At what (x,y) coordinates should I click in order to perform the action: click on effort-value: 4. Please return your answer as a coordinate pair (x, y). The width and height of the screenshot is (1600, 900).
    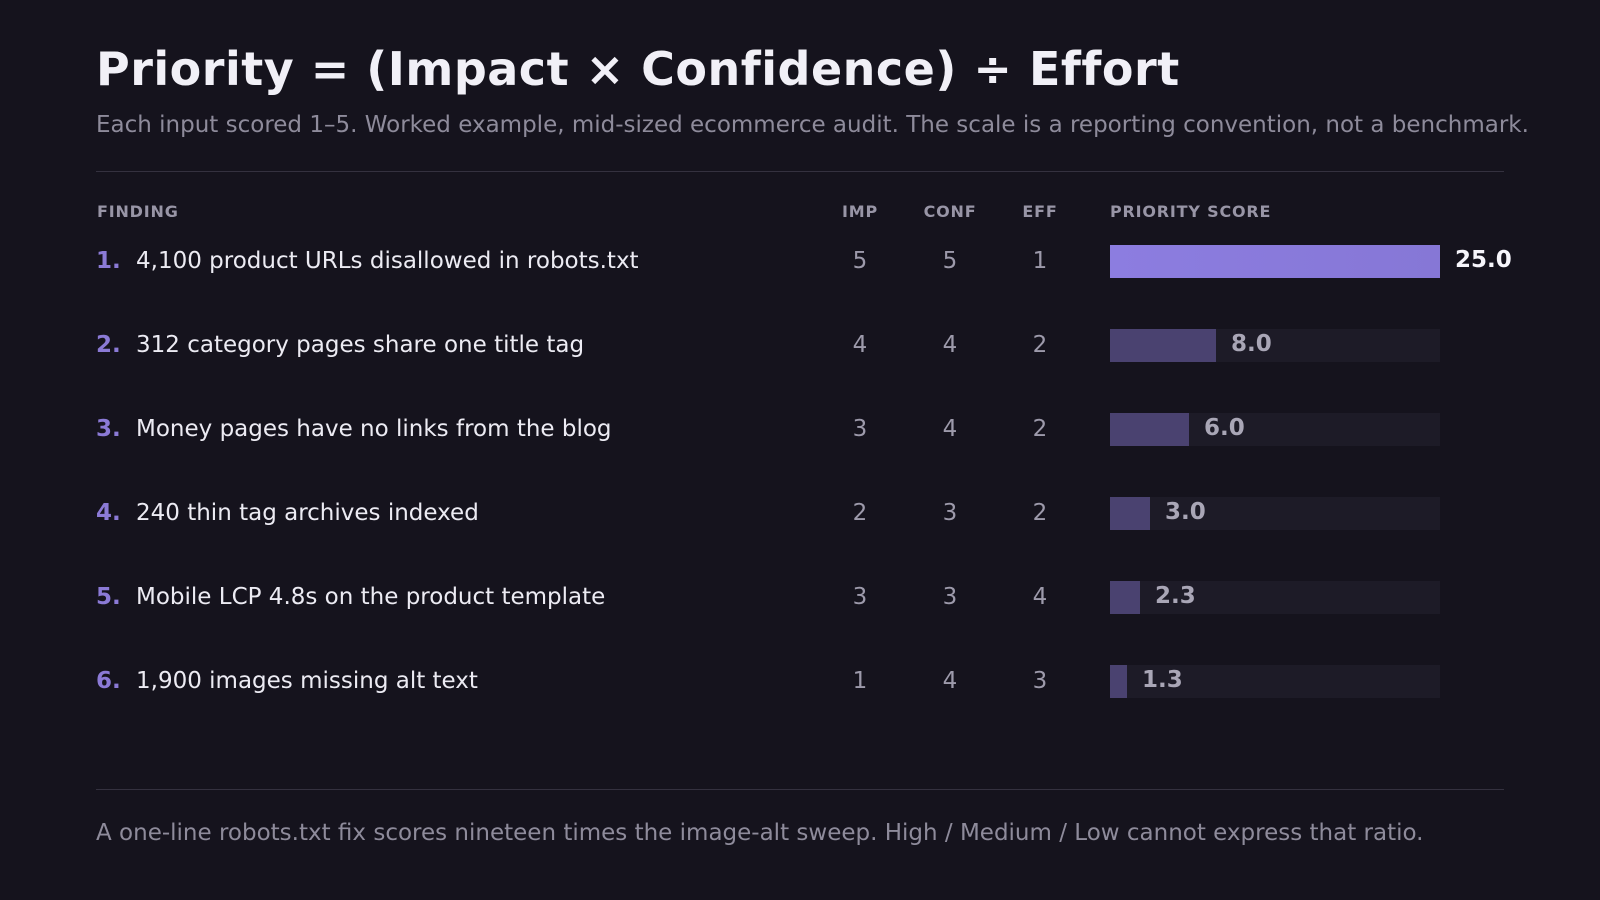
    Looking at the image, I should click on (1040, 597).